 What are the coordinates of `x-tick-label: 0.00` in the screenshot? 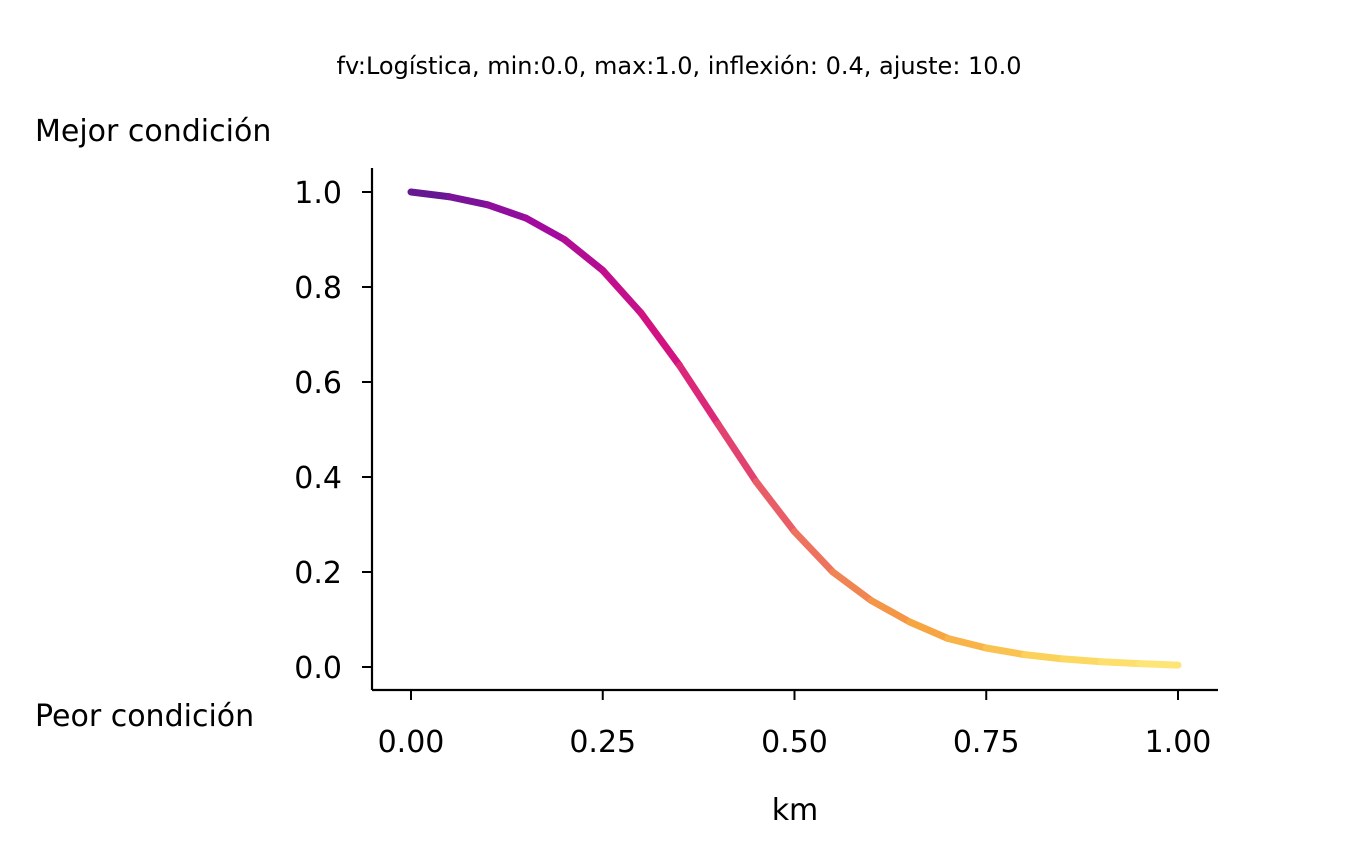 It's located at (411, 742).